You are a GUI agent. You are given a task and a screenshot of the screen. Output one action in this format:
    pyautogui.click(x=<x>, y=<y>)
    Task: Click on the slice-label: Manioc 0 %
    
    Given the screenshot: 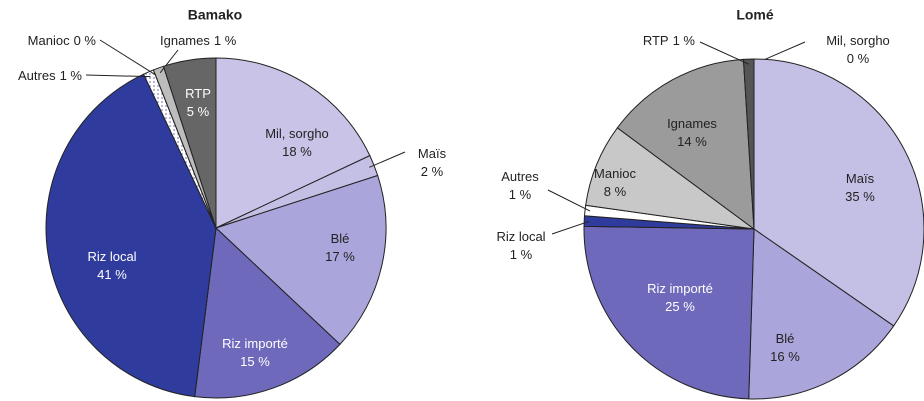 What is the action you would take?
    pyautogui.click(x=62, y=40)
    